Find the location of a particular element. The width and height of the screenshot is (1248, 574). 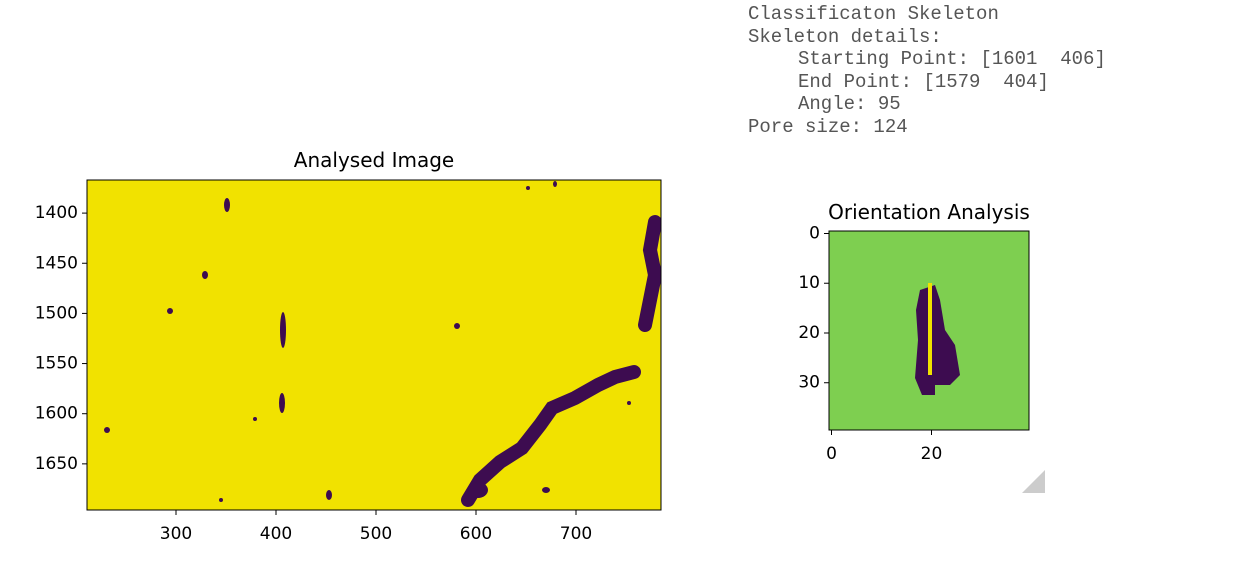

x-tick-label: 700 is located at coordinates (576, 534).